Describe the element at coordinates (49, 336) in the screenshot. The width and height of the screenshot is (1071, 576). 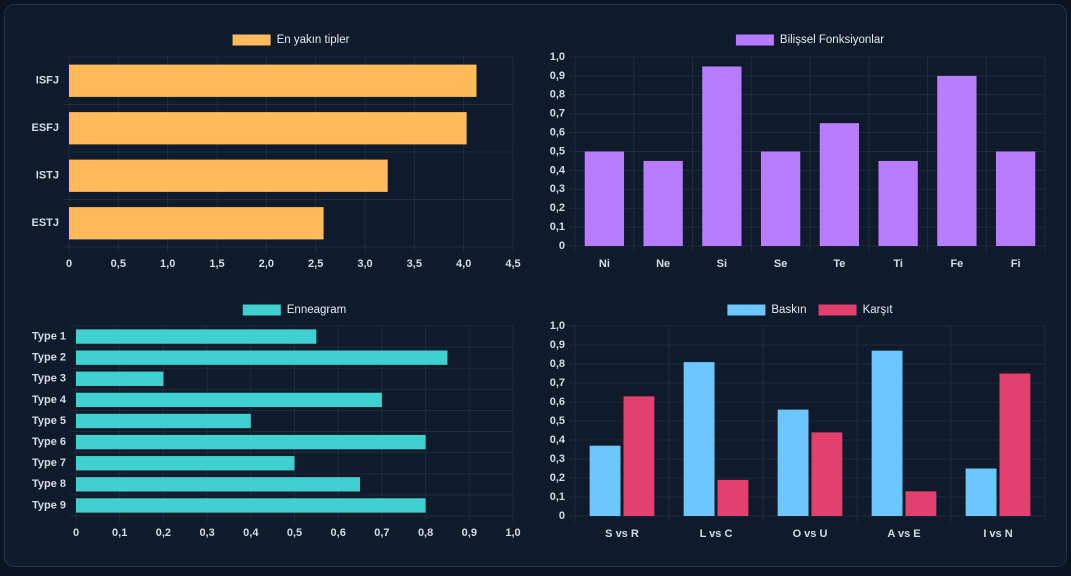
I see `y-tick-label: Type 1` at that location.